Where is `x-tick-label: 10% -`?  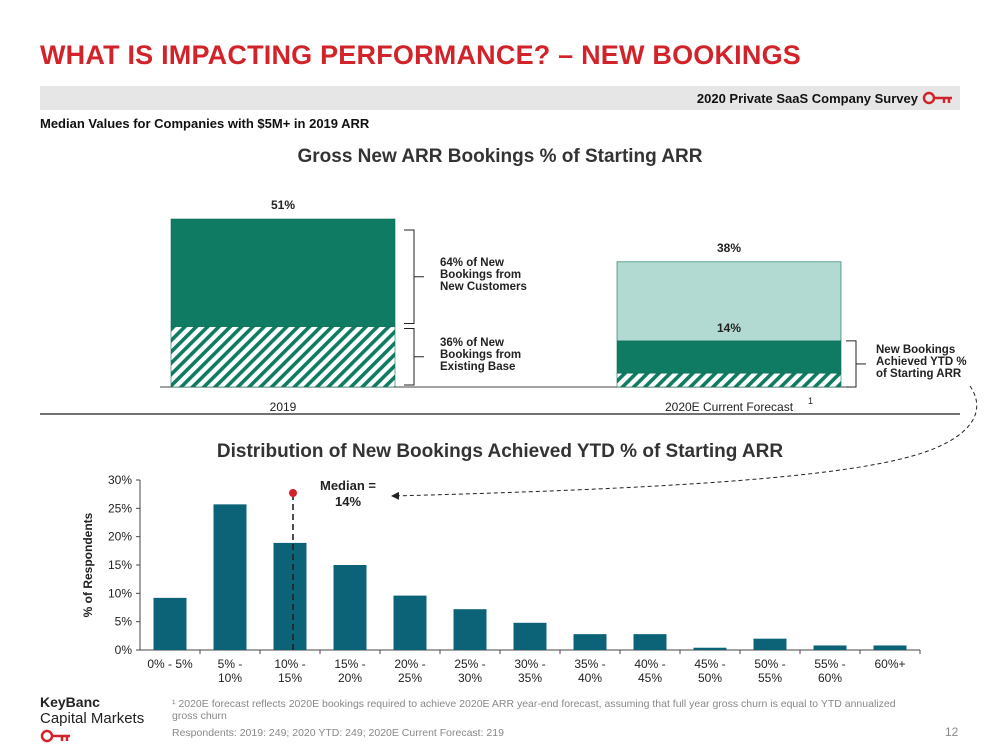
x-tick-label: 10% - is located at coordinates (289, 664).